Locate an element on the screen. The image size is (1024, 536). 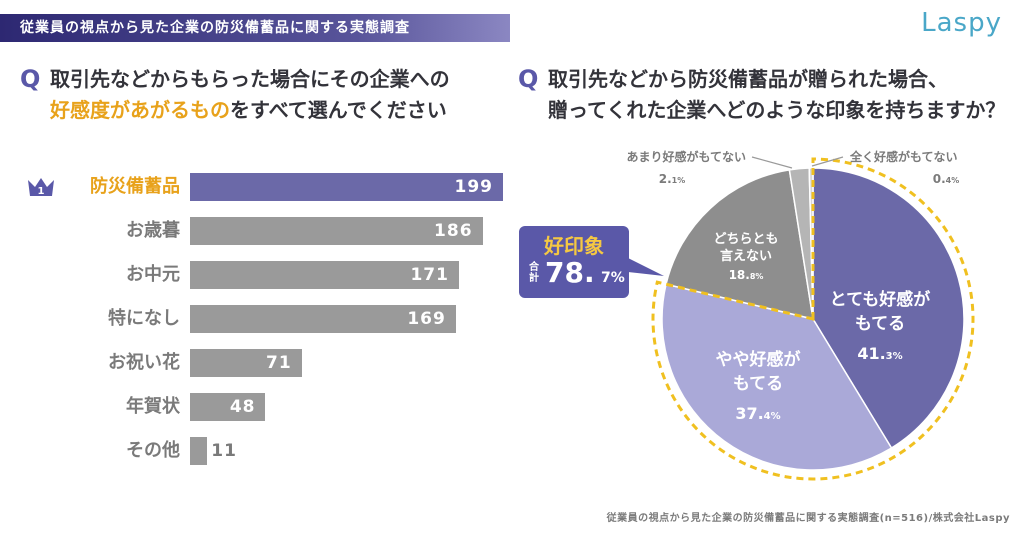
bar-value-label: 48 is located at coordinates (242, 407).